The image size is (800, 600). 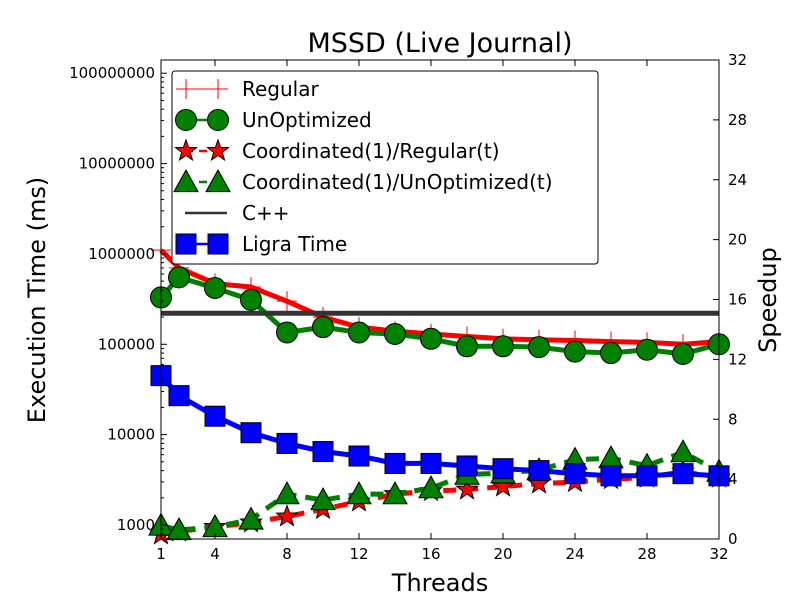 What do you see at coordinates (117, 164) in the screenshot?
I see `y-left-tick-label-10000000: 10000000` at bounding box center [117, 164].